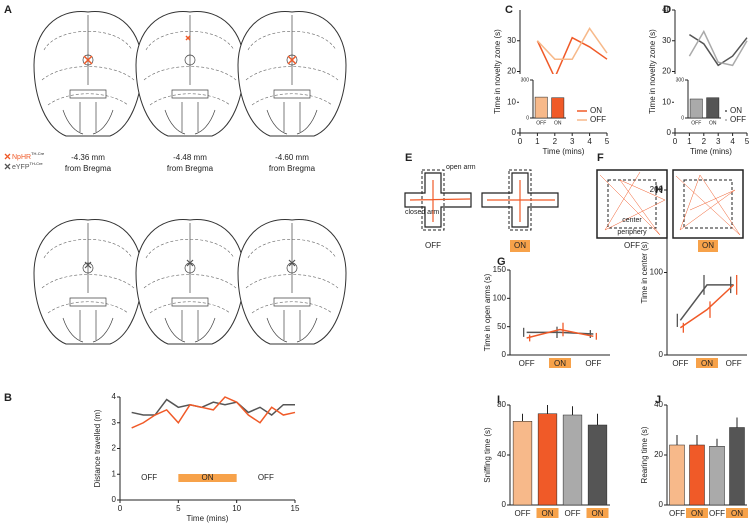  I want to click on track, so click(482, 201).